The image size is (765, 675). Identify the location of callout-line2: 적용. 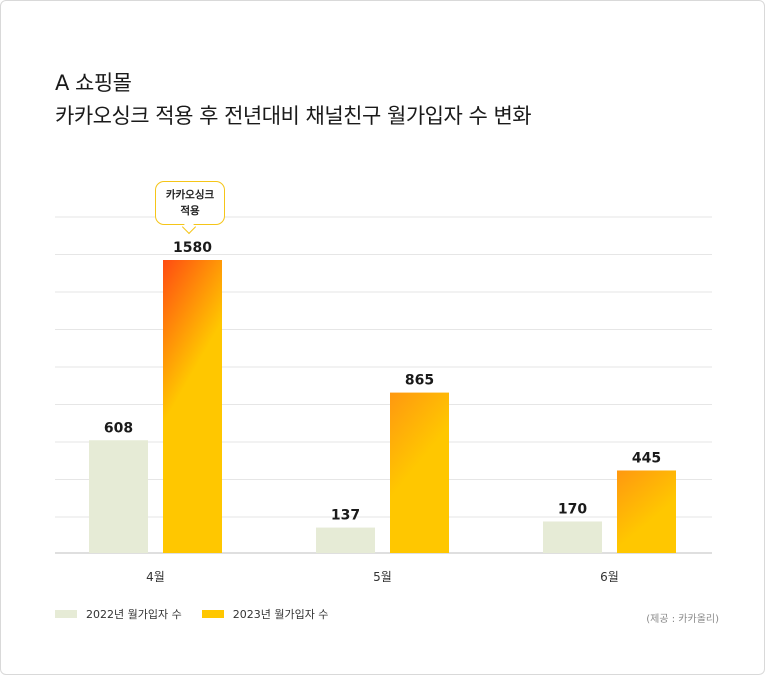
(190, 211).